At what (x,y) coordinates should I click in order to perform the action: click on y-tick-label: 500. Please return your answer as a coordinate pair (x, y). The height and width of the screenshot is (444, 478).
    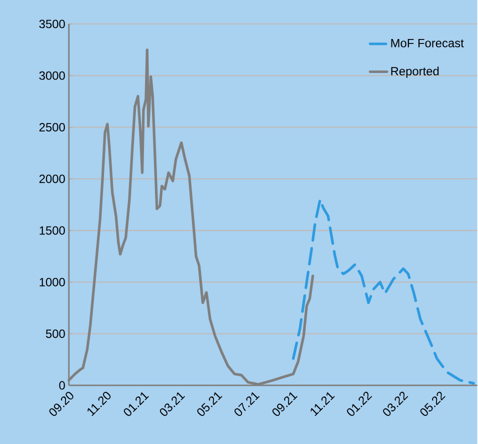
    Looking at the image, I should click on (55, 333).